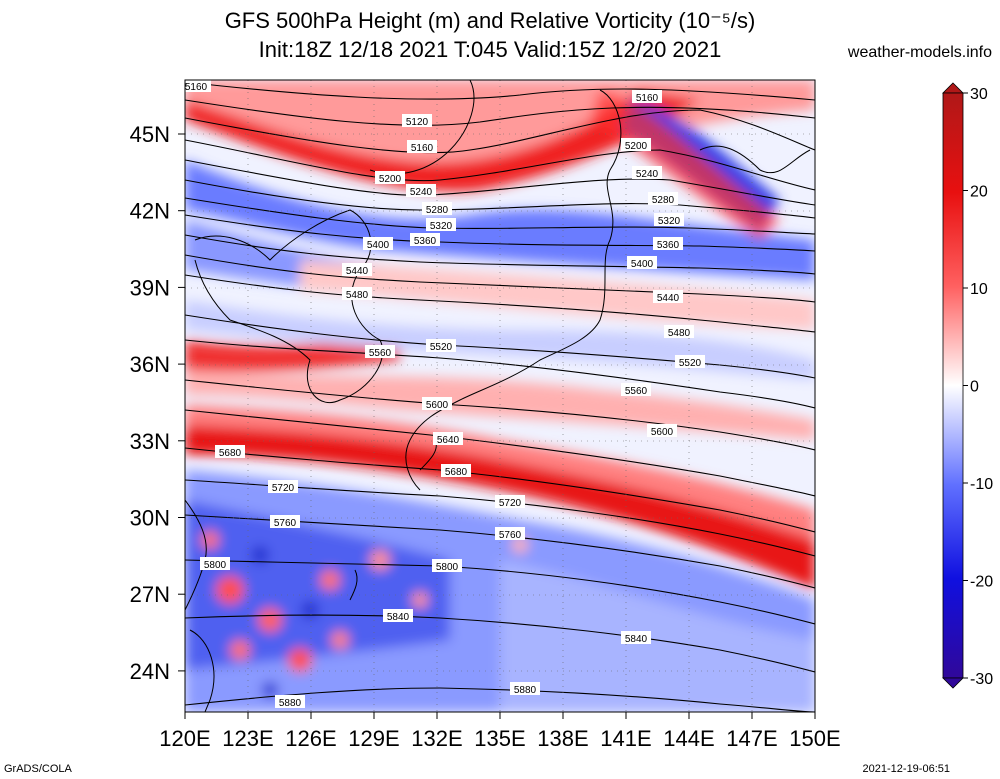  What do you see at coordinates (150, 364) in the screenshot?
I see `lat-label: 36N` at bounding box center [150, 364].